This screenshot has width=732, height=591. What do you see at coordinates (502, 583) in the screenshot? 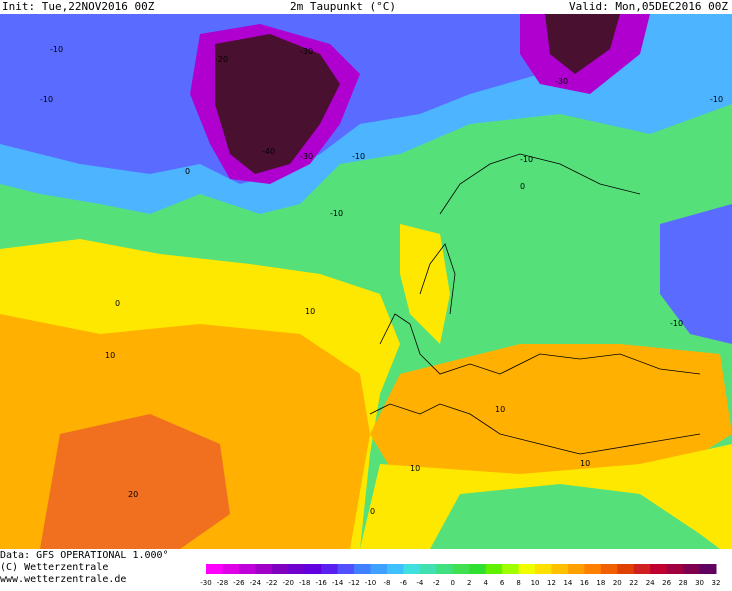
I see `colorbar-tick-label: 6` at bounding box center [502, 583].